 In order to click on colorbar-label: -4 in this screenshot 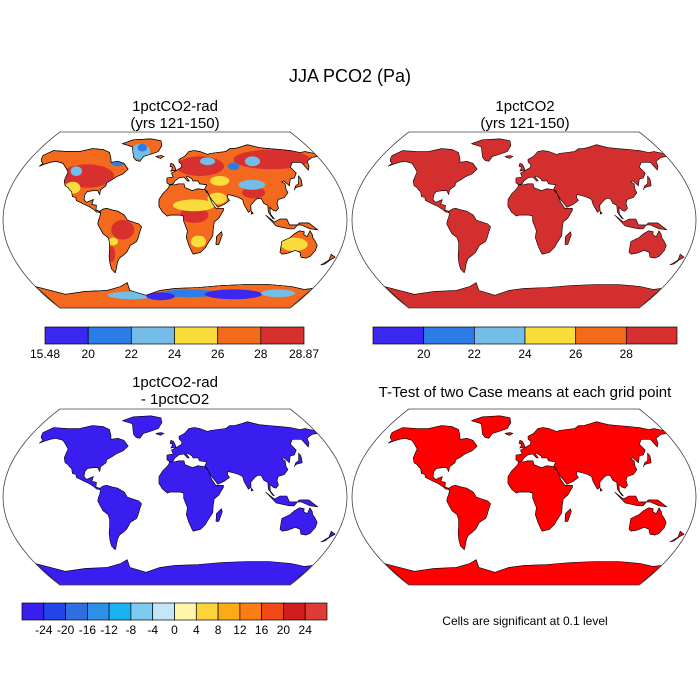, I will do `click(152, 630)`.